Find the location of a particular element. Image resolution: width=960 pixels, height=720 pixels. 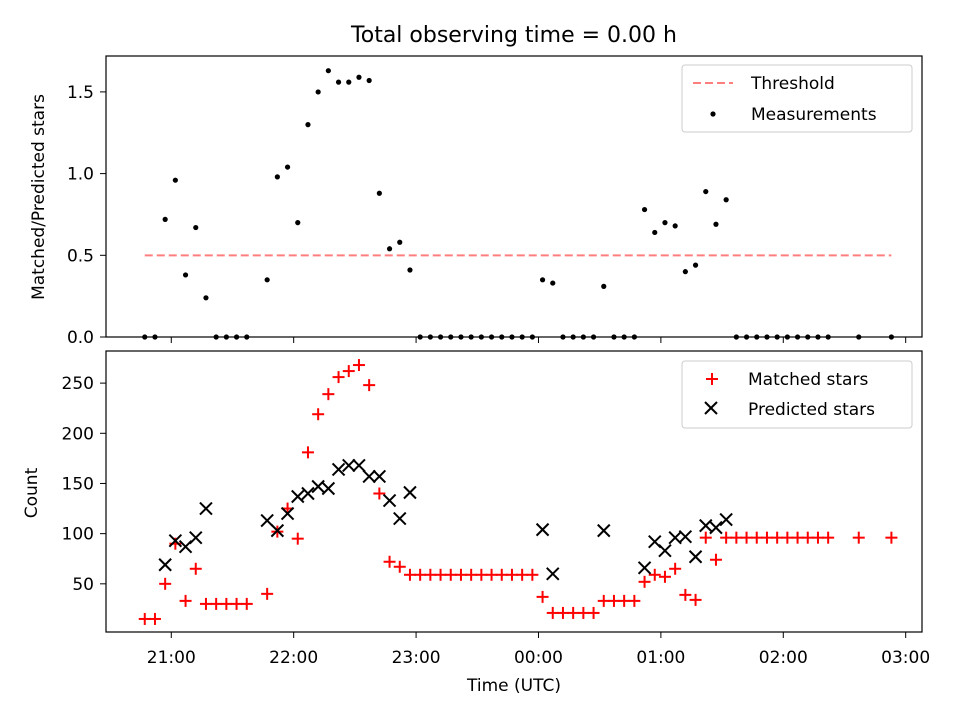

top-ytick-label: 1.0 is located at coordinates (80, 175).